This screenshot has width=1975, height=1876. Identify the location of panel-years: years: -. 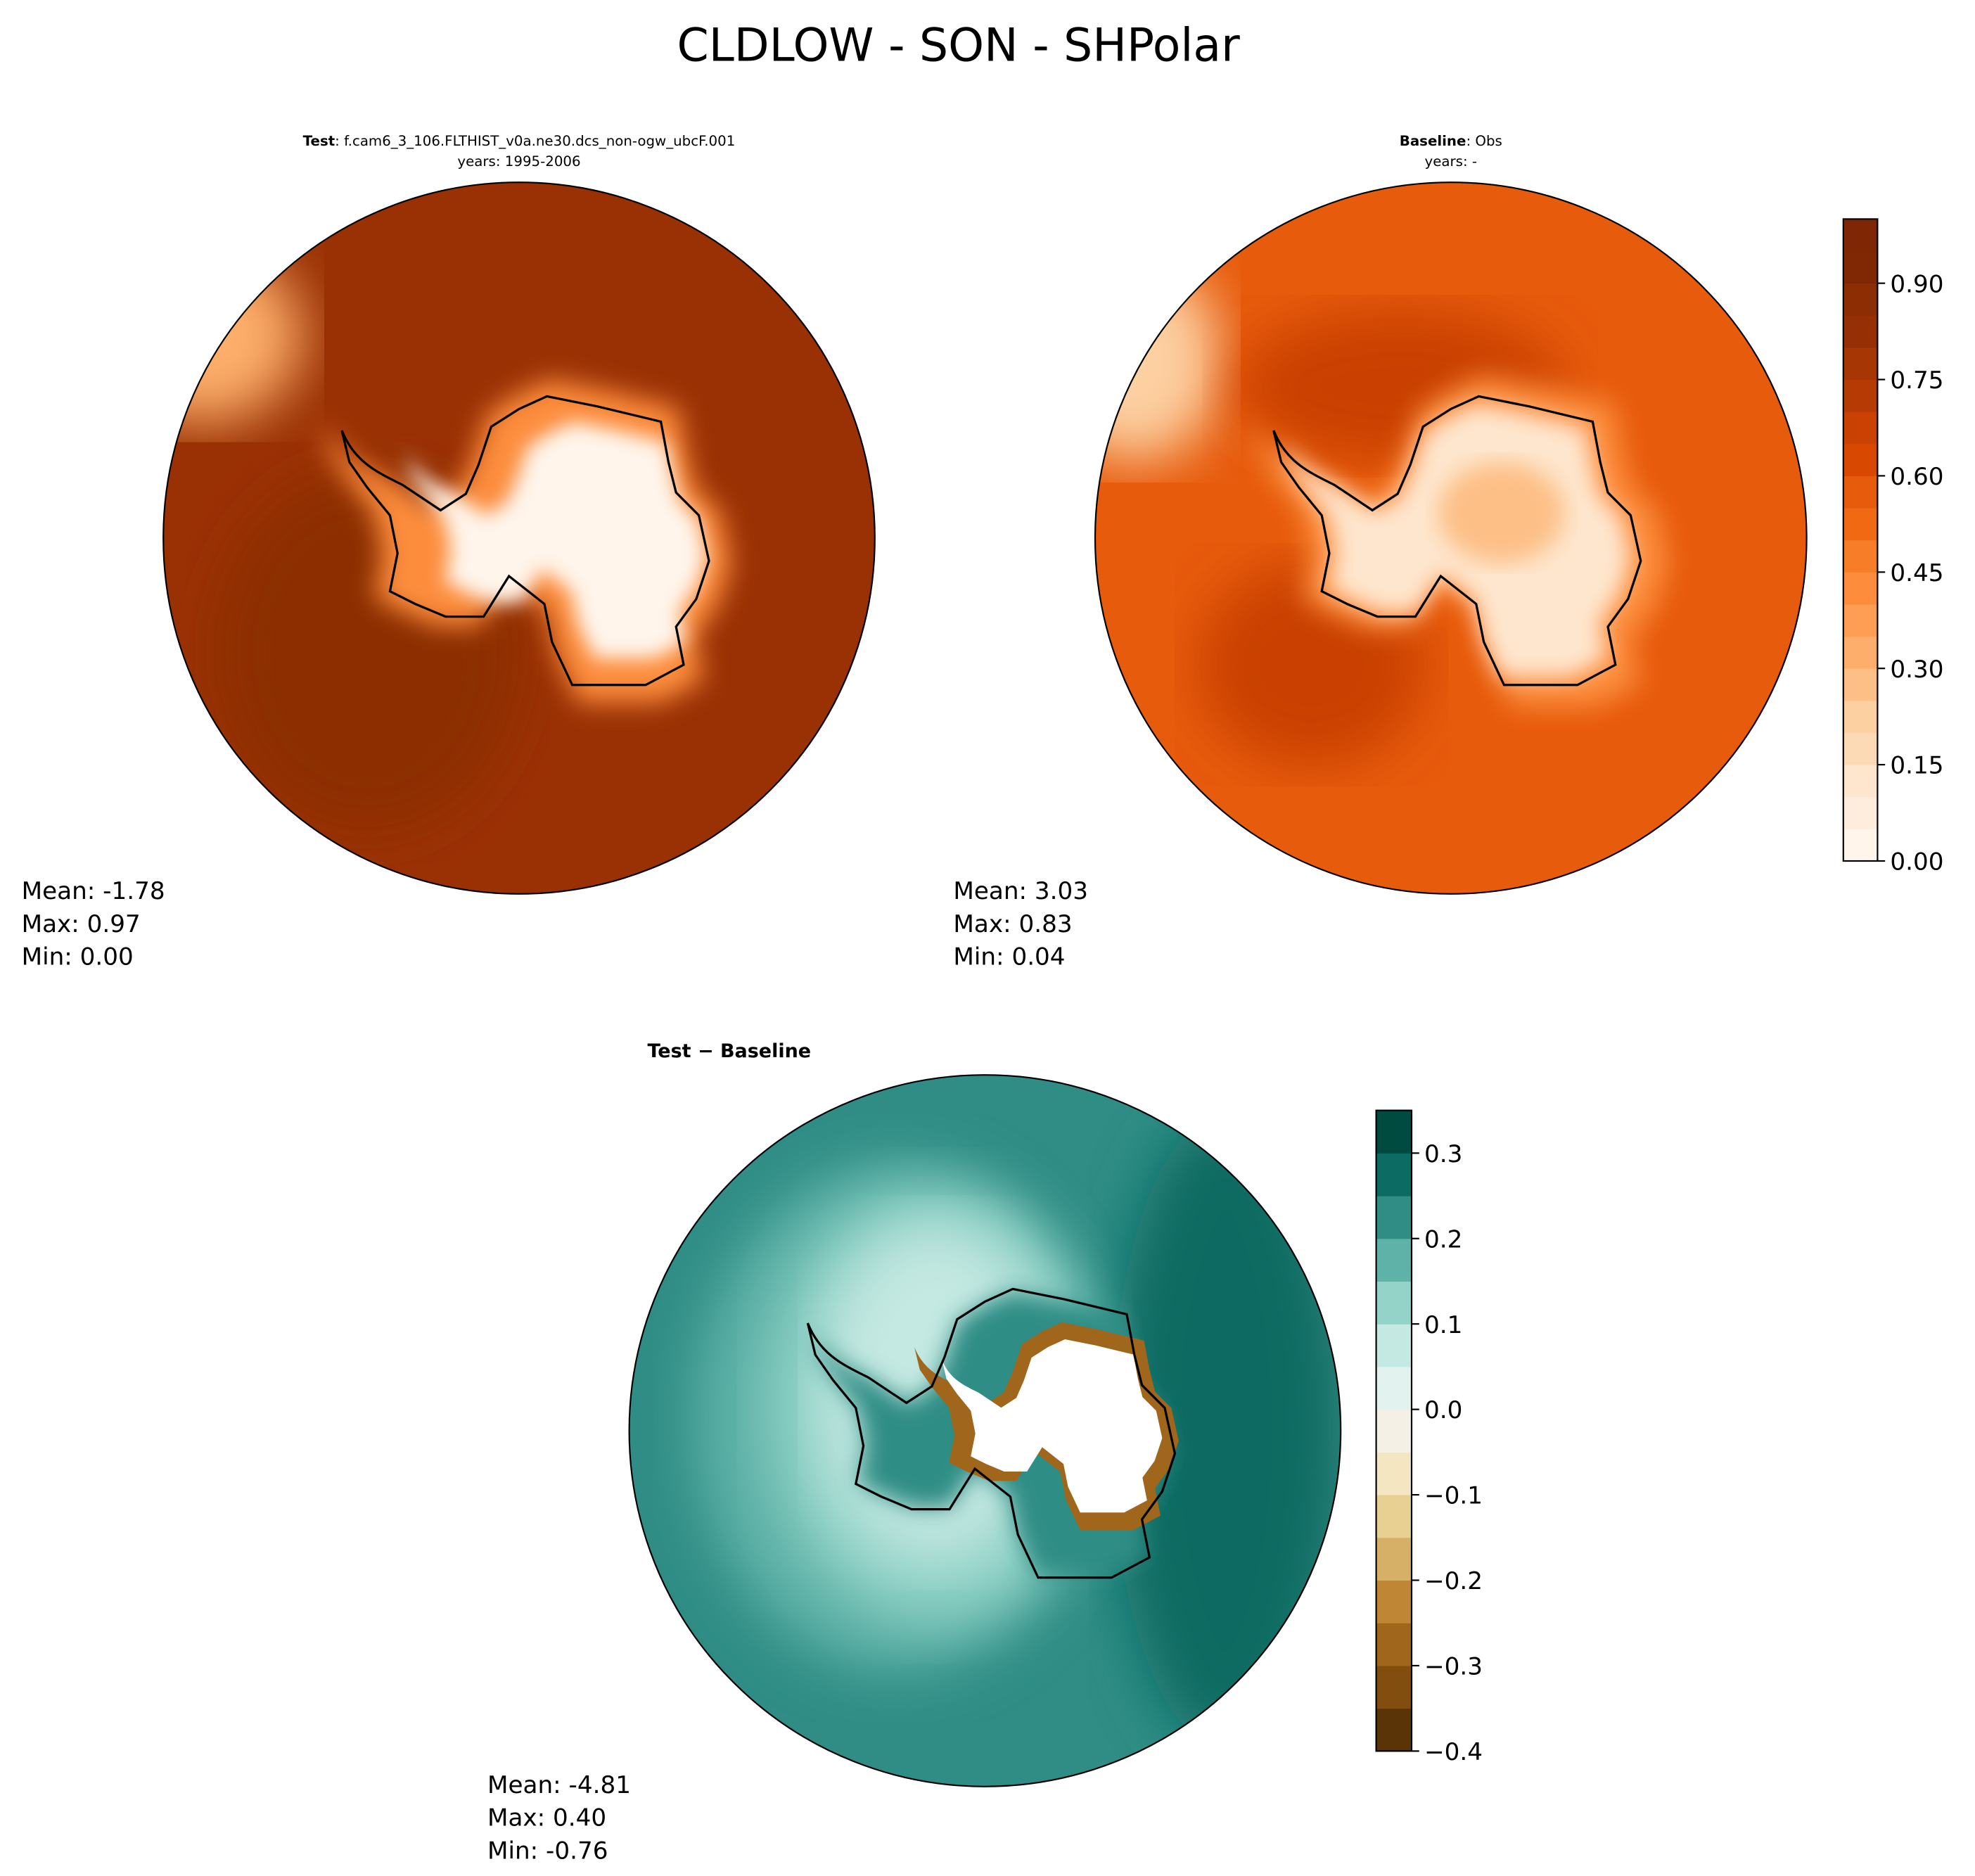
(1451, 161).